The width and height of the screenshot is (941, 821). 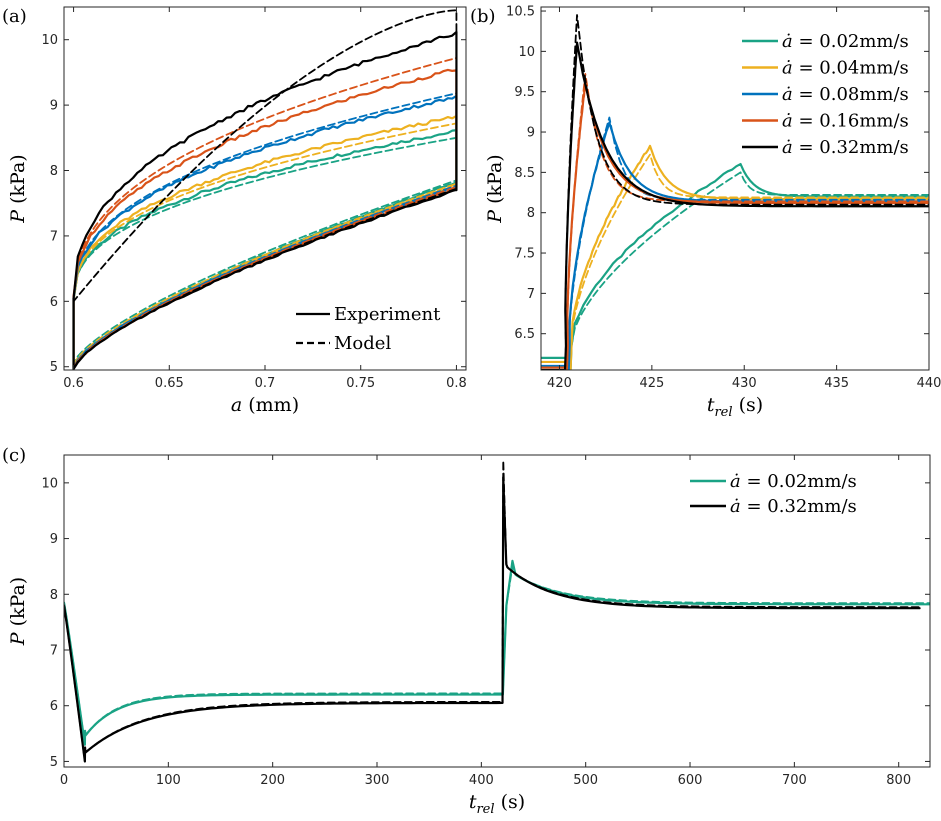 What do you see at coordinates (794, 780) in the screenshot?
I see `x-tick-label: 700` at bounding box center [794, 780].